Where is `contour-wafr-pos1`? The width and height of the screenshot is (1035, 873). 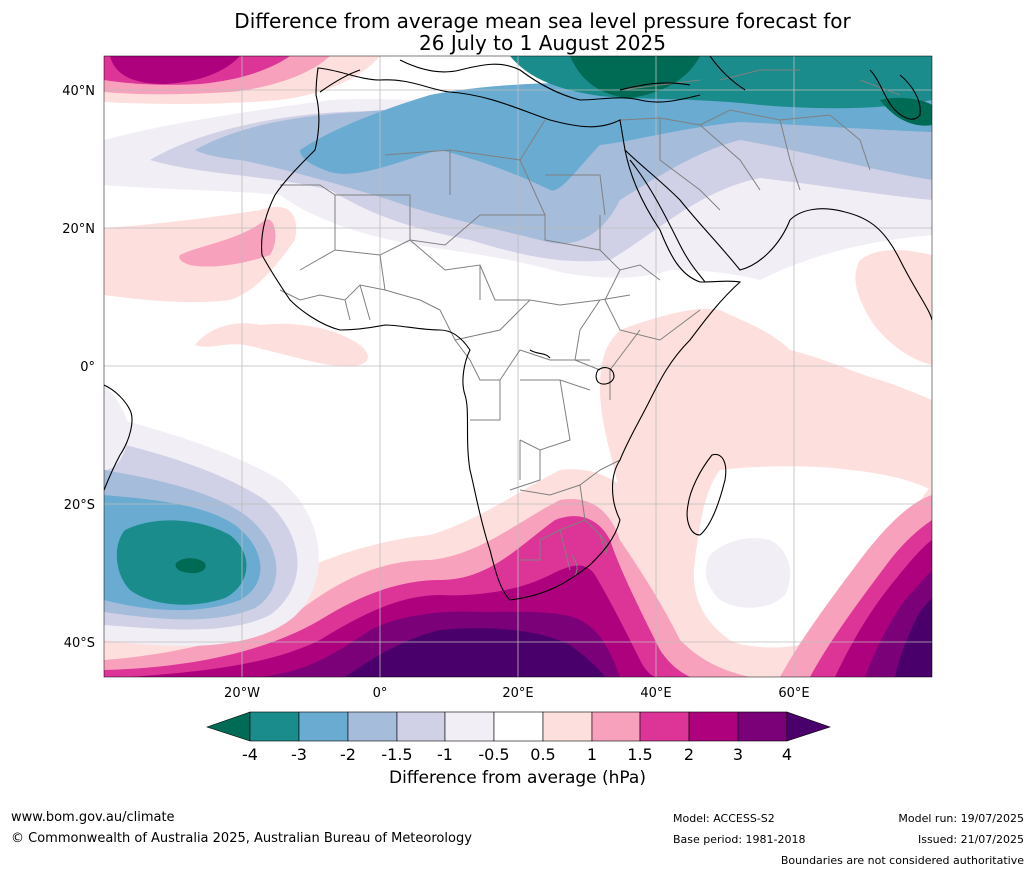 contour-wafr-pos1 is located at coordinates (227, 243).